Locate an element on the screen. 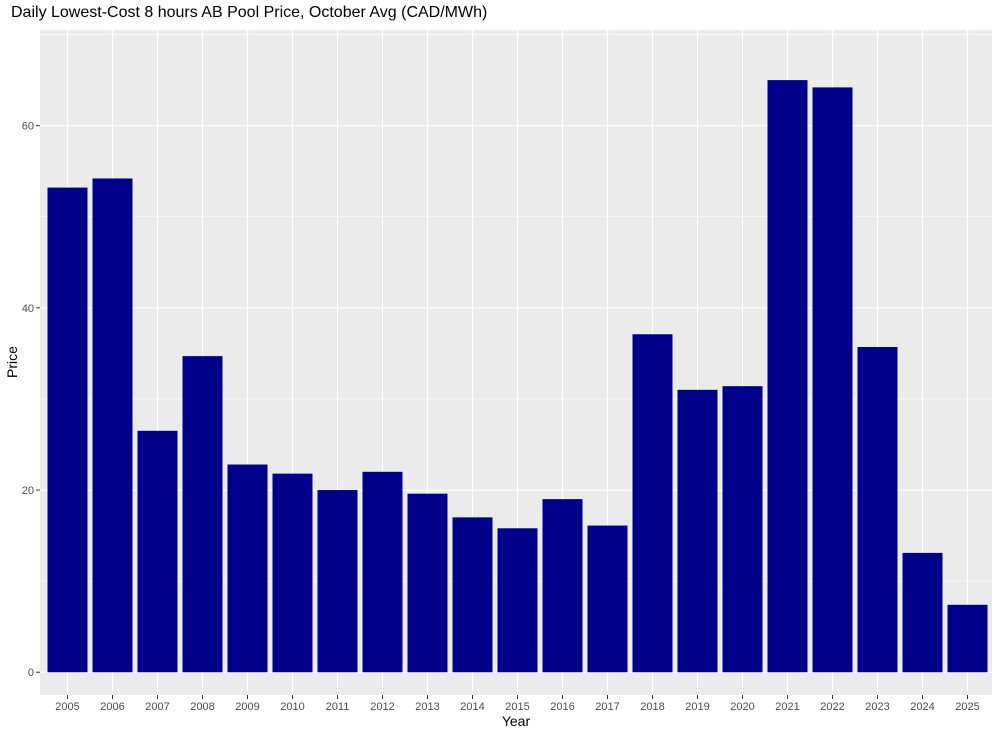 This screenshot has width=1000, height=735. y-tick-label: 60 is located at coordinates (28, 127).